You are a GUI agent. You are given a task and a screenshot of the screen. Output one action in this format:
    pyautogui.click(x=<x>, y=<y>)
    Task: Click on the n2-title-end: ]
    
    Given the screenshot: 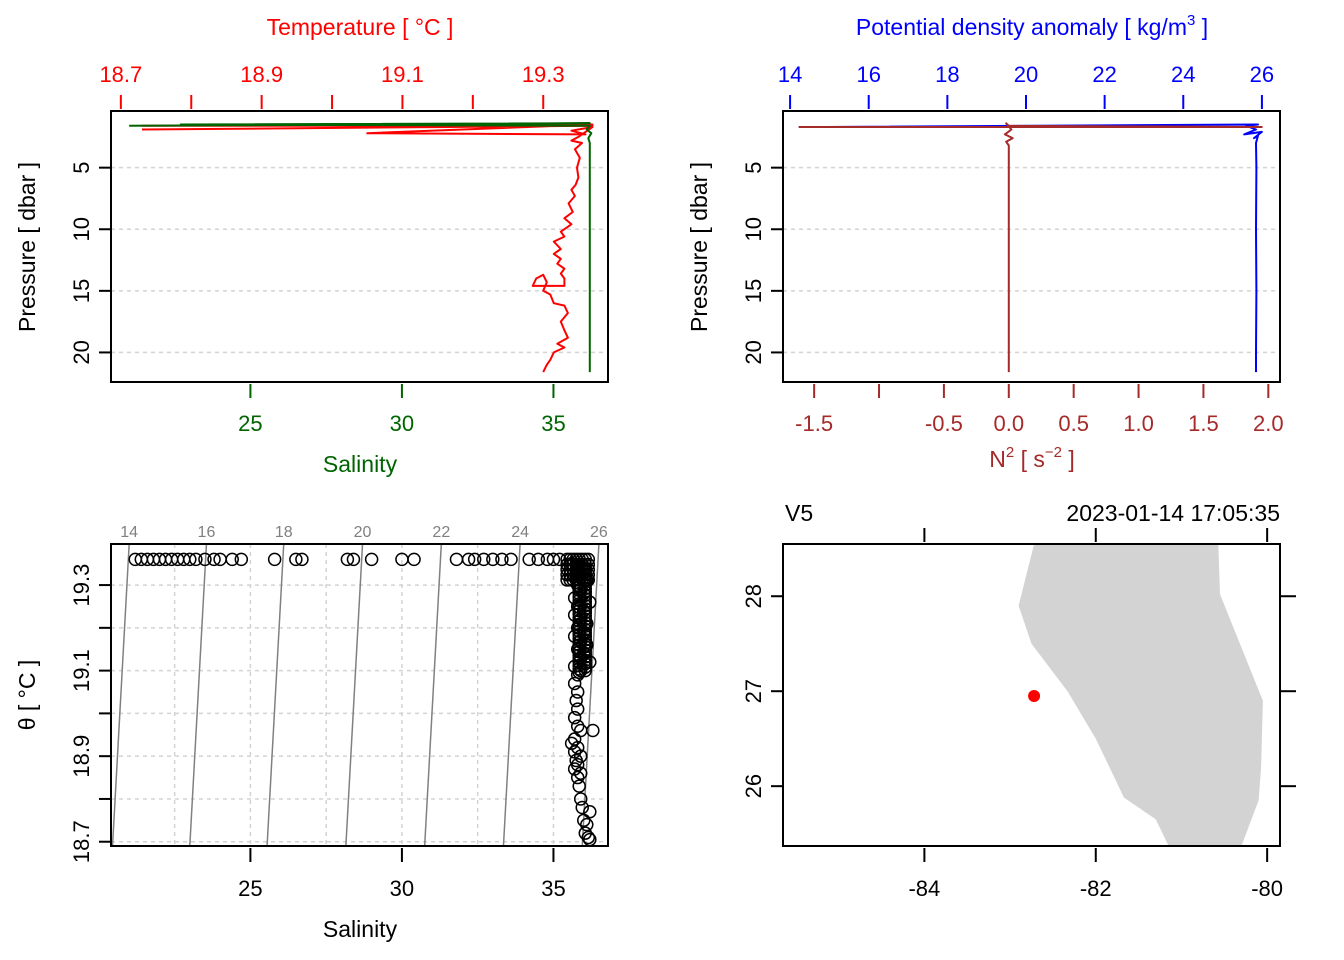 What is the action you would take?
    pyautogui.click(x=1068, y=459)
    